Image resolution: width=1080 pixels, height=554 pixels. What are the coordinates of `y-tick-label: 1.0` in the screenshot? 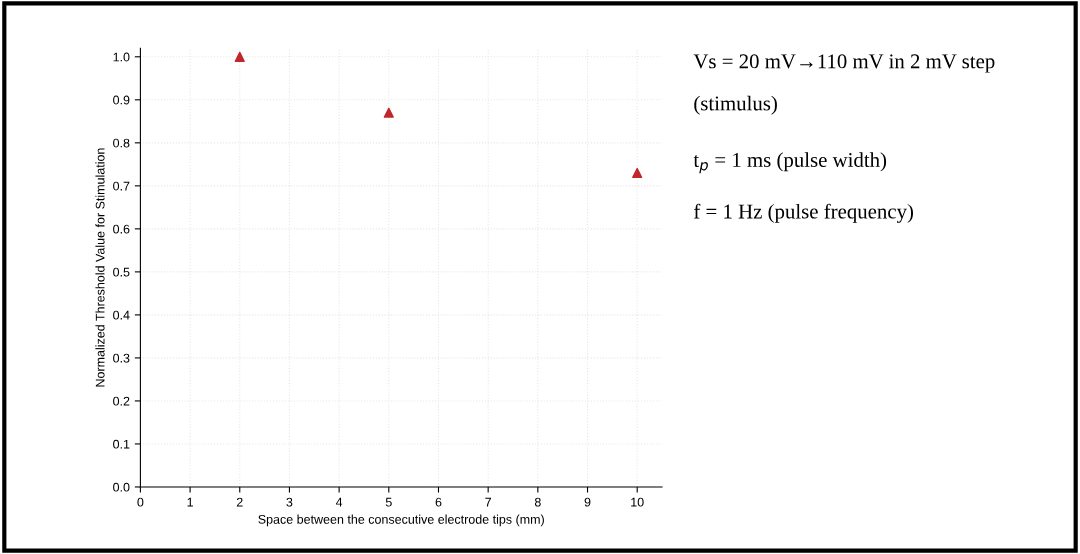 It's located at (121, 57).